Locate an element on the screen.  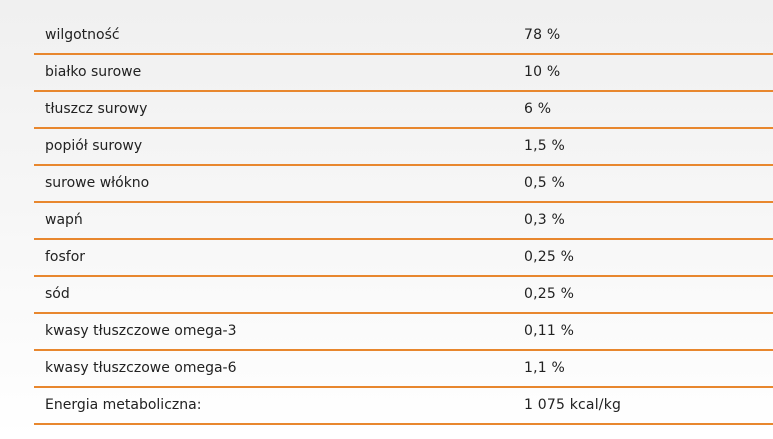
nutrient-value: 6 % is located at coordinates (643, 110).